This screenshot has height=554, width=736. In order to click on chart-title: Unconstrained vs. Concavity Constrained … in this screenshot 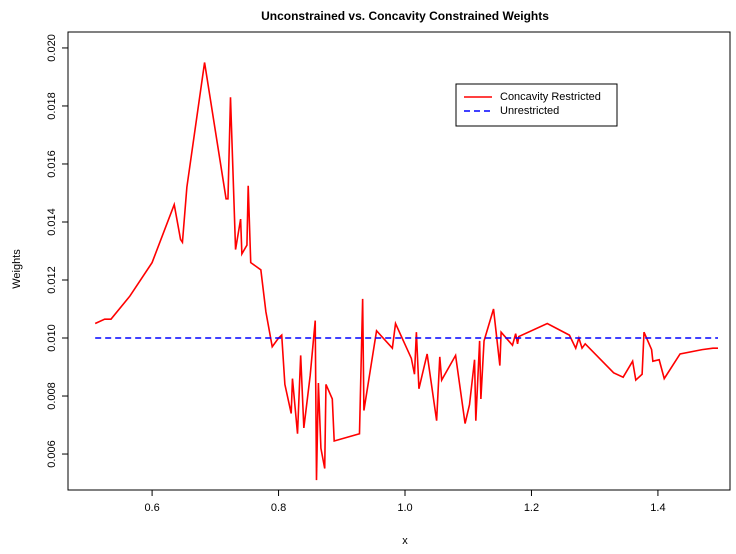, I will do `click(405, 16)`.